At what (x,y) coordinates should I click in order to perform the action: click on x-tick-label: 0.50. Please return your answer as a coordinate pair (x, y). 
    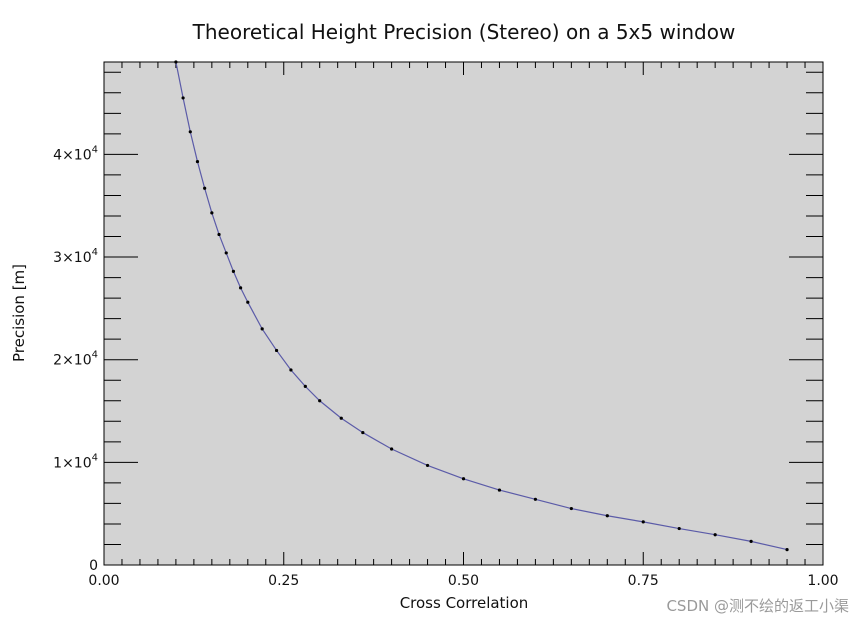
    Looking at the image, I should click on (463, 581).